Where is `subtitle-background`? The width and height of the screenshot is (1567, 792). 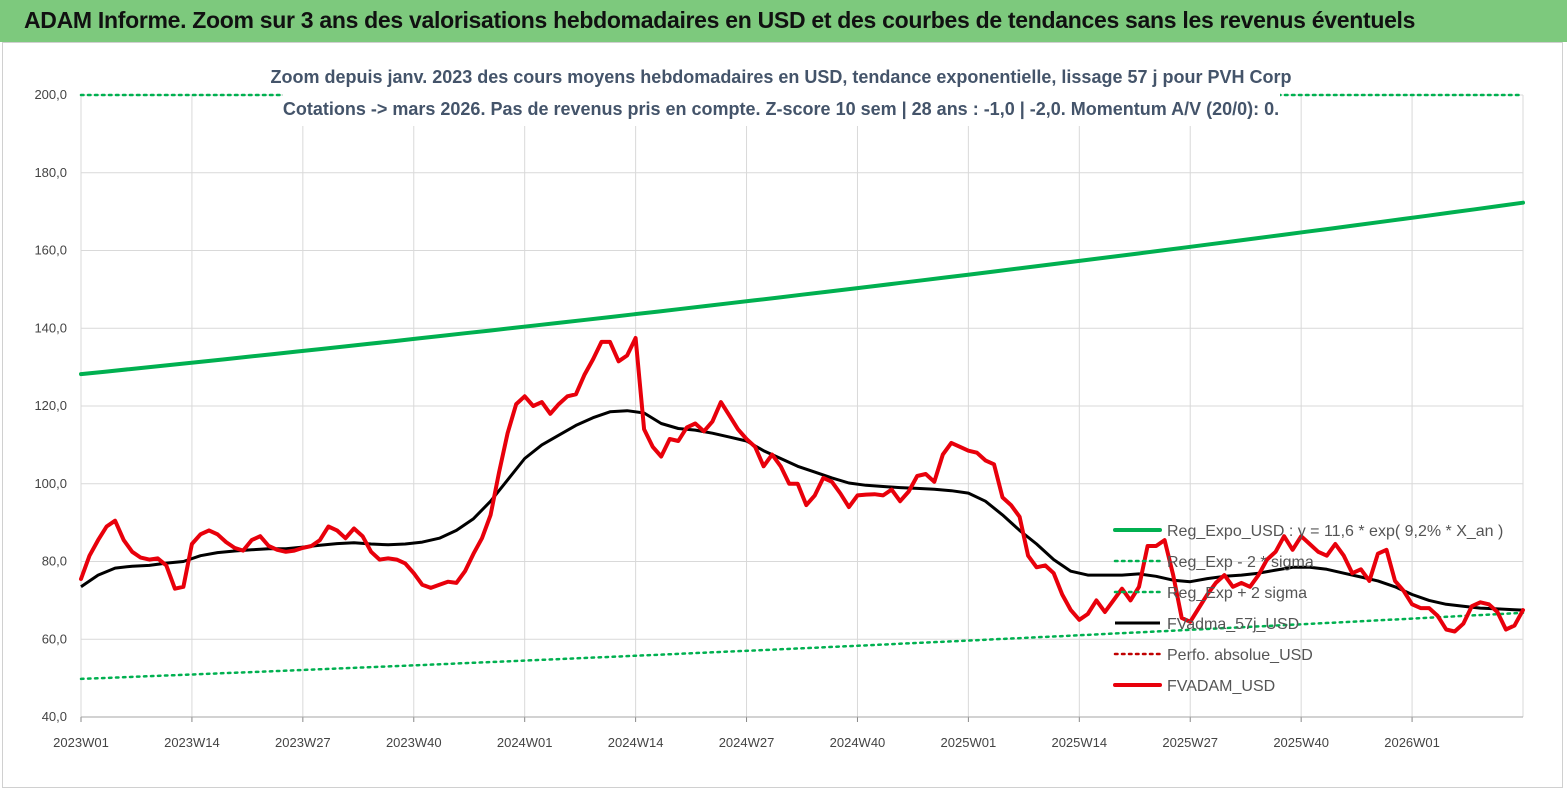
subtitle-background is located at coordinates (781, 93).